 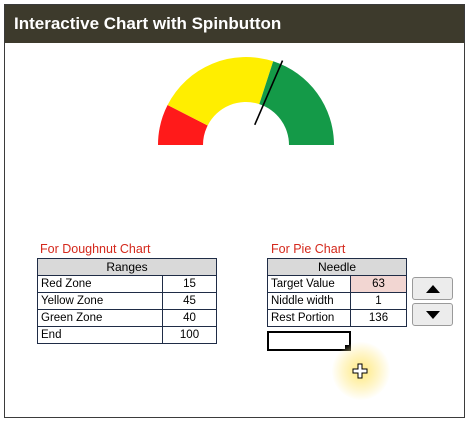 What do you see at coordinates (269, 93) in the screenshot?
I see `gauge-needle` at bounding box center [269, 93].